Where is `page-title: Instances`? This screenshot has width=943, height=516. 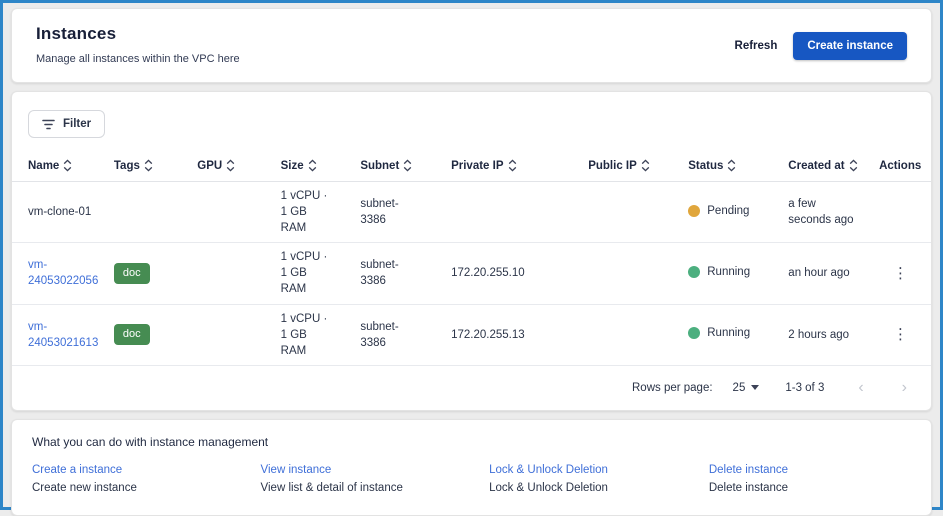 page-title: Instances is located at coordinates (76, 33).